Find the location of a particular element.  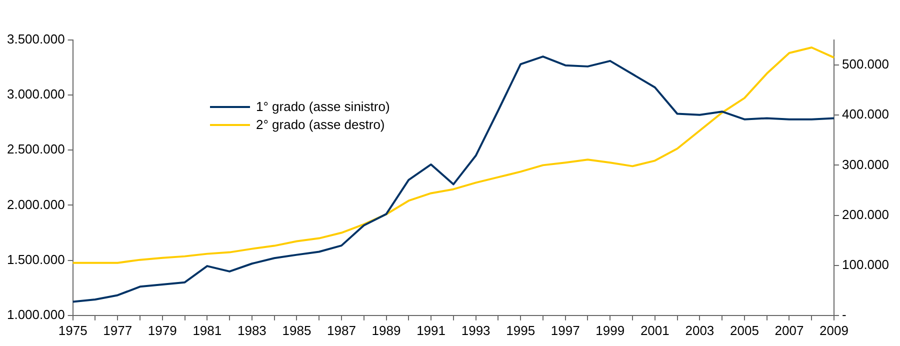

y2-tick-label: 500.000 is located at coordinates (866, 64).